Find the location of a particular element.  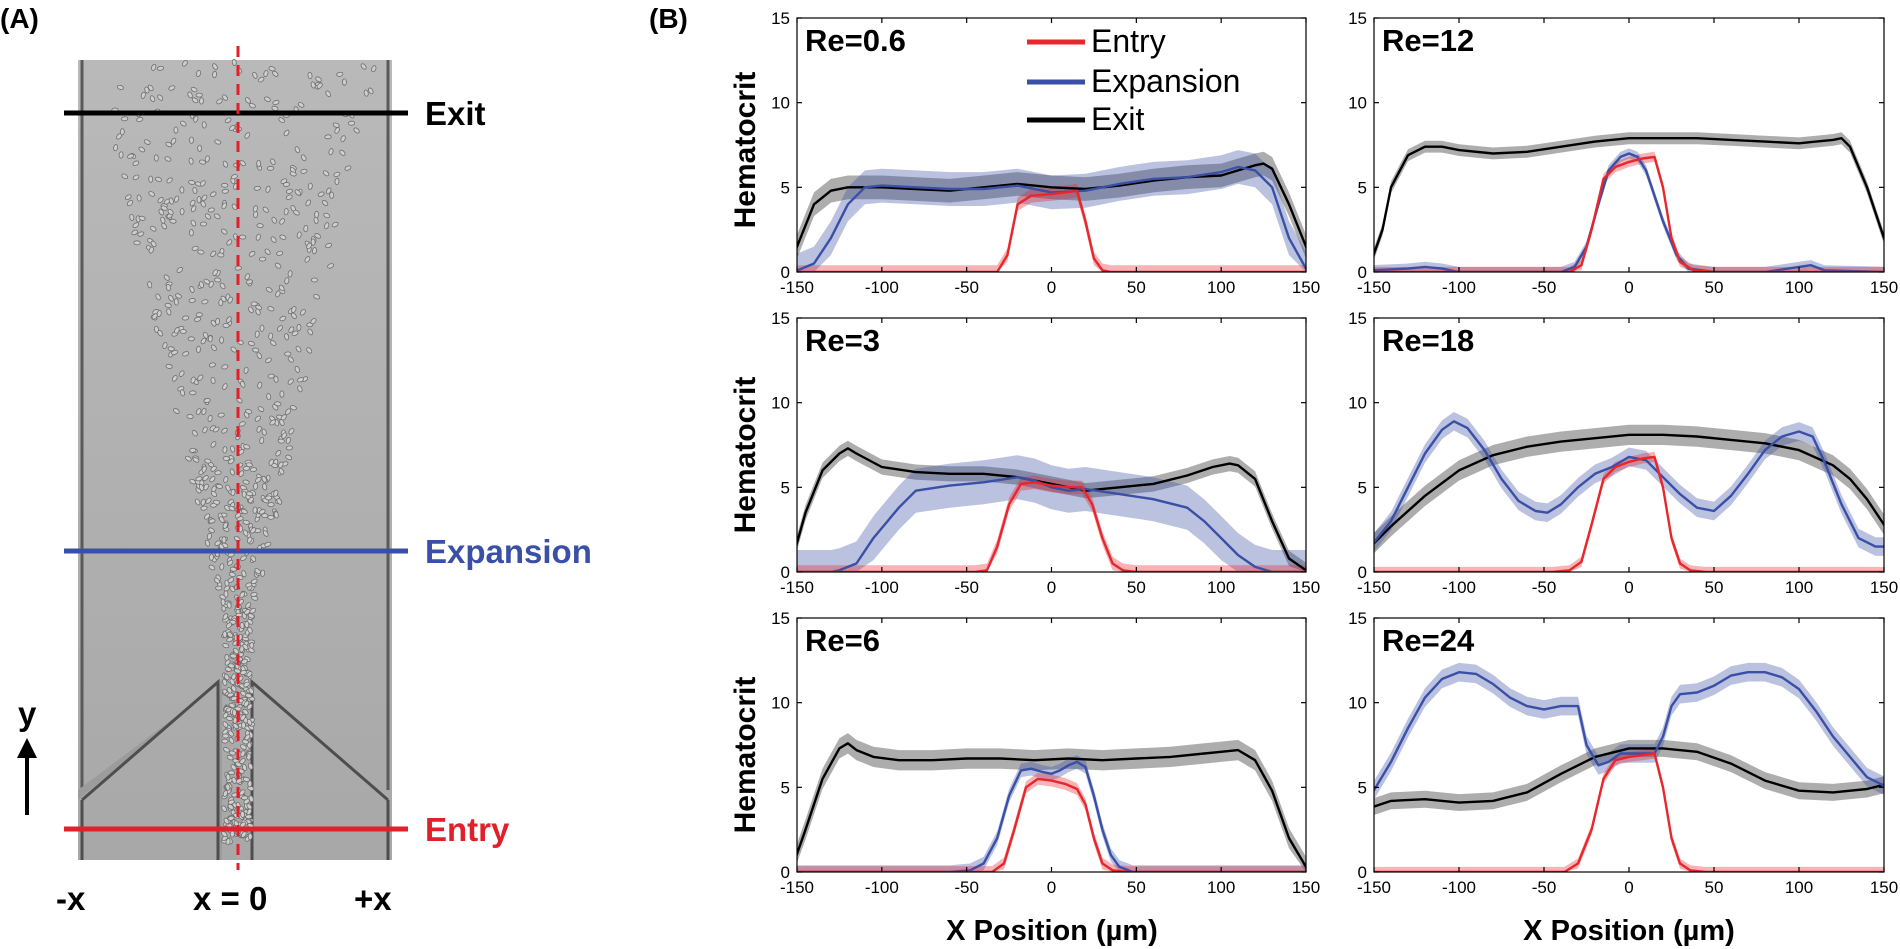

x-tick-label: 100 is located at coordinates (1799, 587).